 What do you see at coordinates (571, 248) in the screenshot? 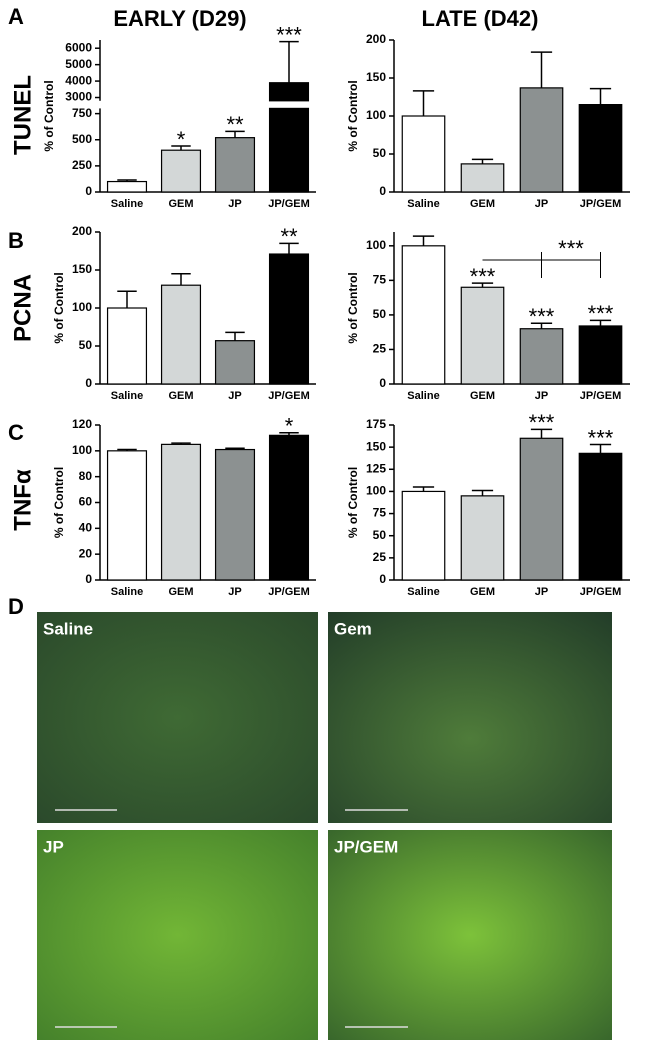
I see `bracket-label: ***` at bounding box center [571, 248].